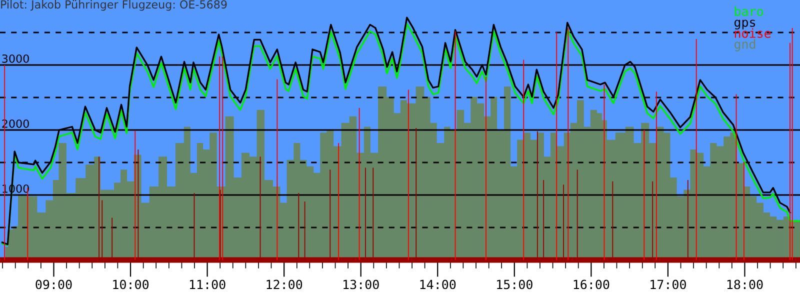  Describe the element at coordinates (284, 285) in the screenshot. I see `x-tick-label: 12:00` at that location.